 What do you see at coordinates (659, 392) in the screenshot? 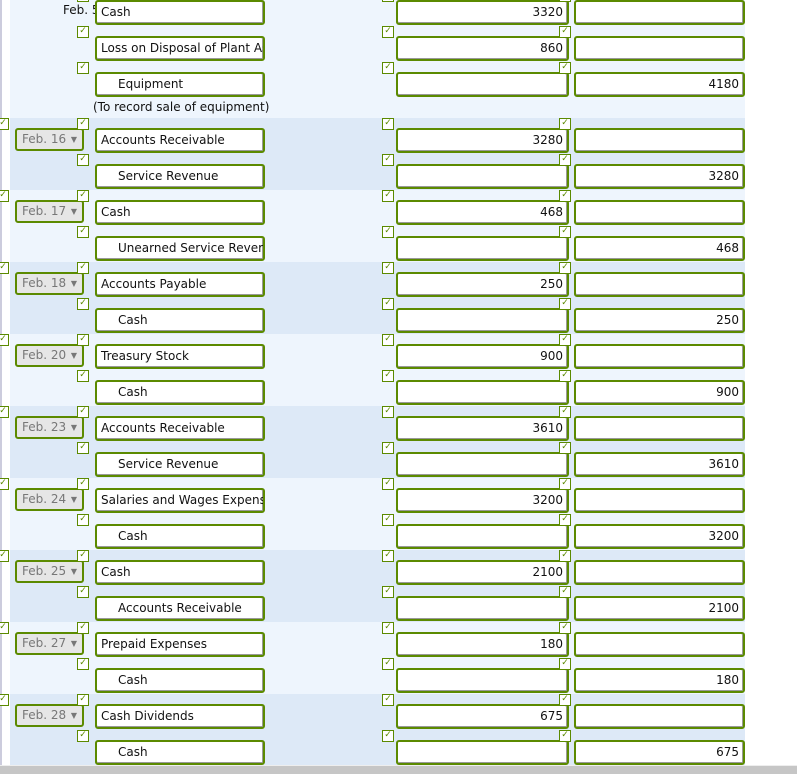
I see `credit-input: 900` at bounding box center [659, 392].